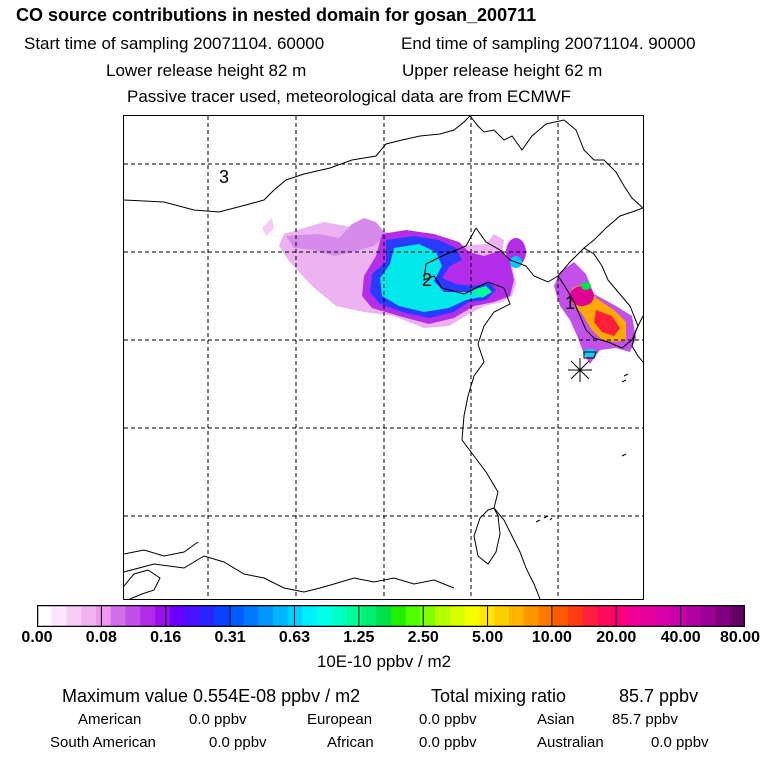 The width and height of the screenshot is (768, 768). What do you see at coordinates (224, 177) in the screenshot?
I see `region-label-3: 3` at bounding box center [224, 177].